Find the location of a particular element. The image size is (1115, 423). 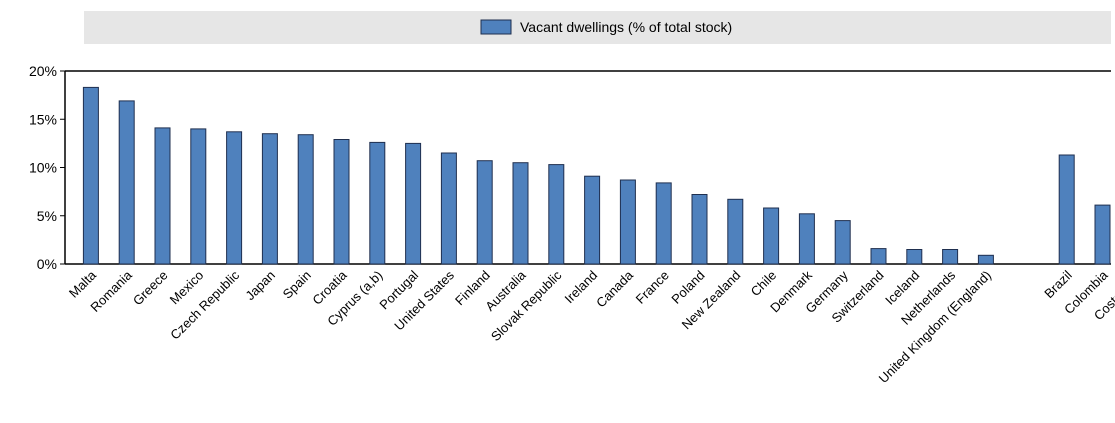

y-tick-label: 10% is located at coordinates (43, 168).